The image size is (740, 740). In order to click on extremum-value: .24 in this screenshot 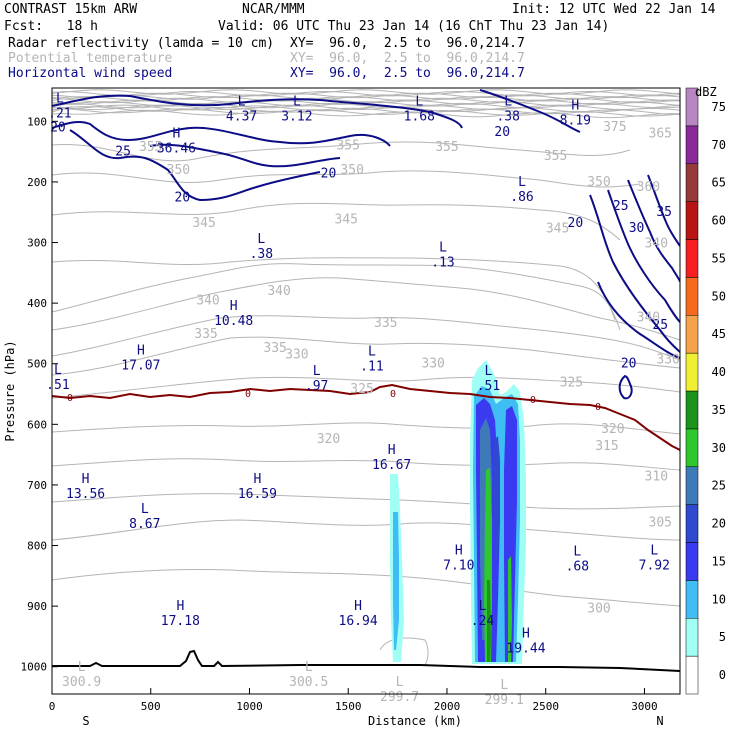, I will do `click(483, 621)`.